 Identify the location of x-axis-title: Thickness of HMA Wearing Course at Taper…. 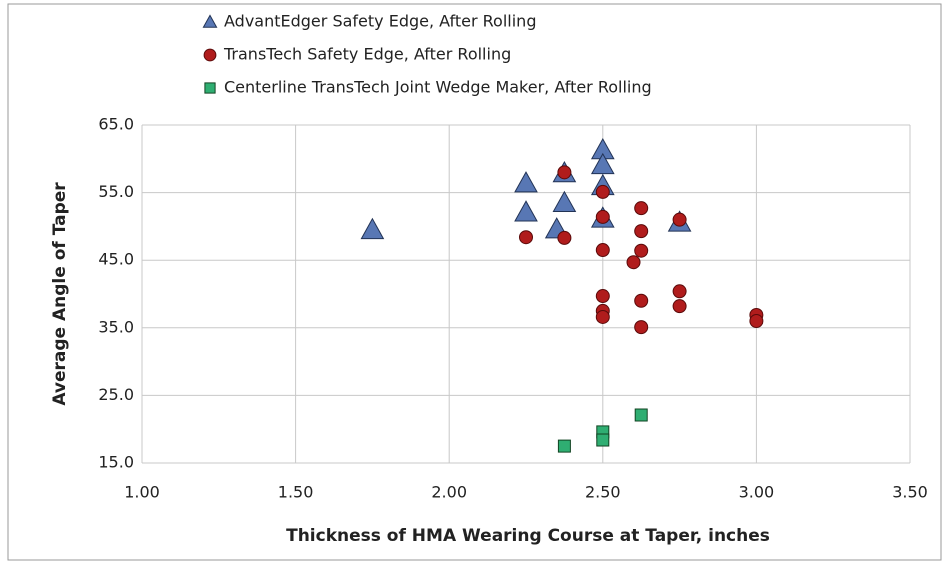
(528, 536).